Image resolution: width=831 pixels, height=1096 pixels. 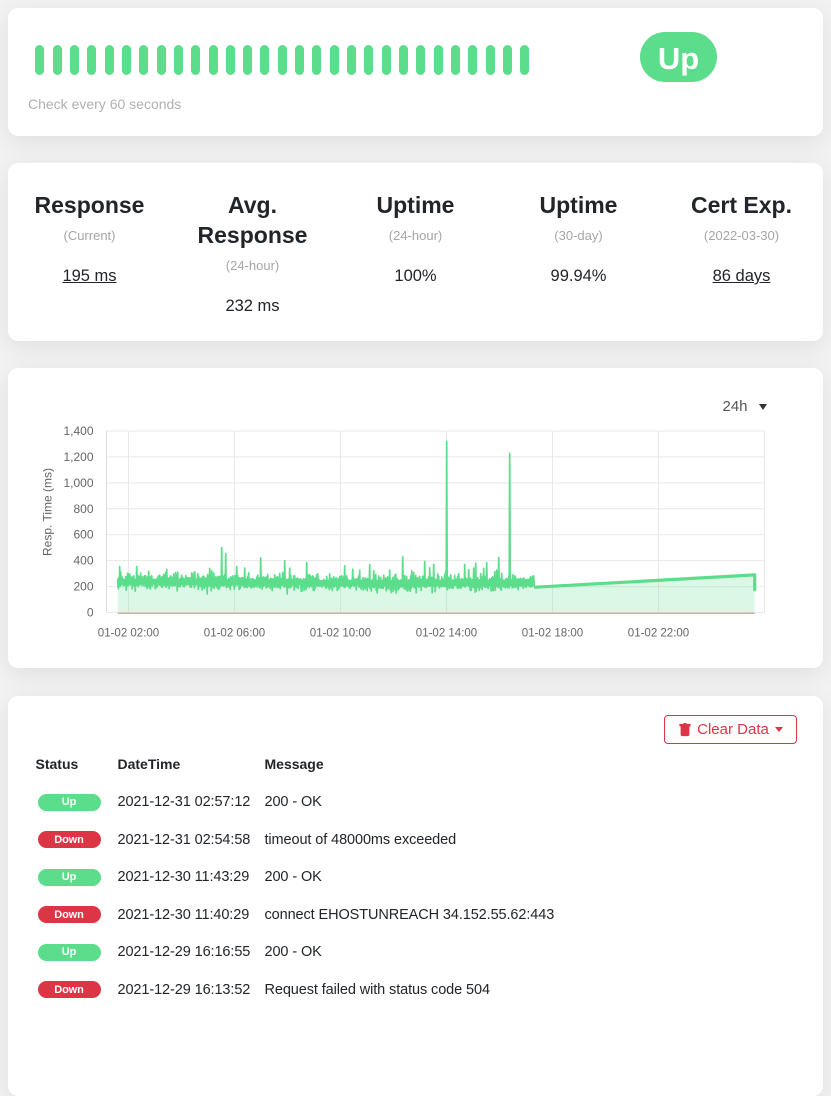 I want to click on svg-text: 800, so click(x=83, y=509).